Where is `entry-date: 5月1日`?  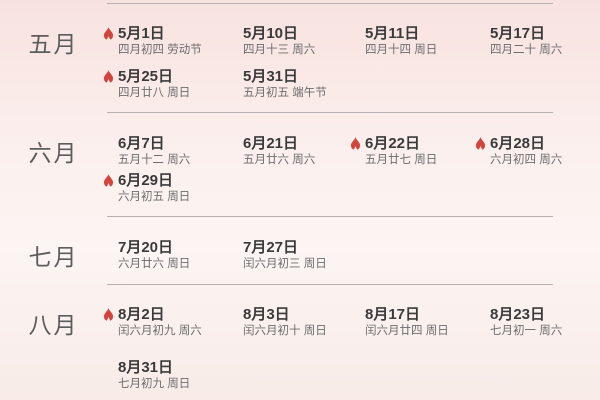
entry-date: 5月1日 is located at coordinates (141, 33).